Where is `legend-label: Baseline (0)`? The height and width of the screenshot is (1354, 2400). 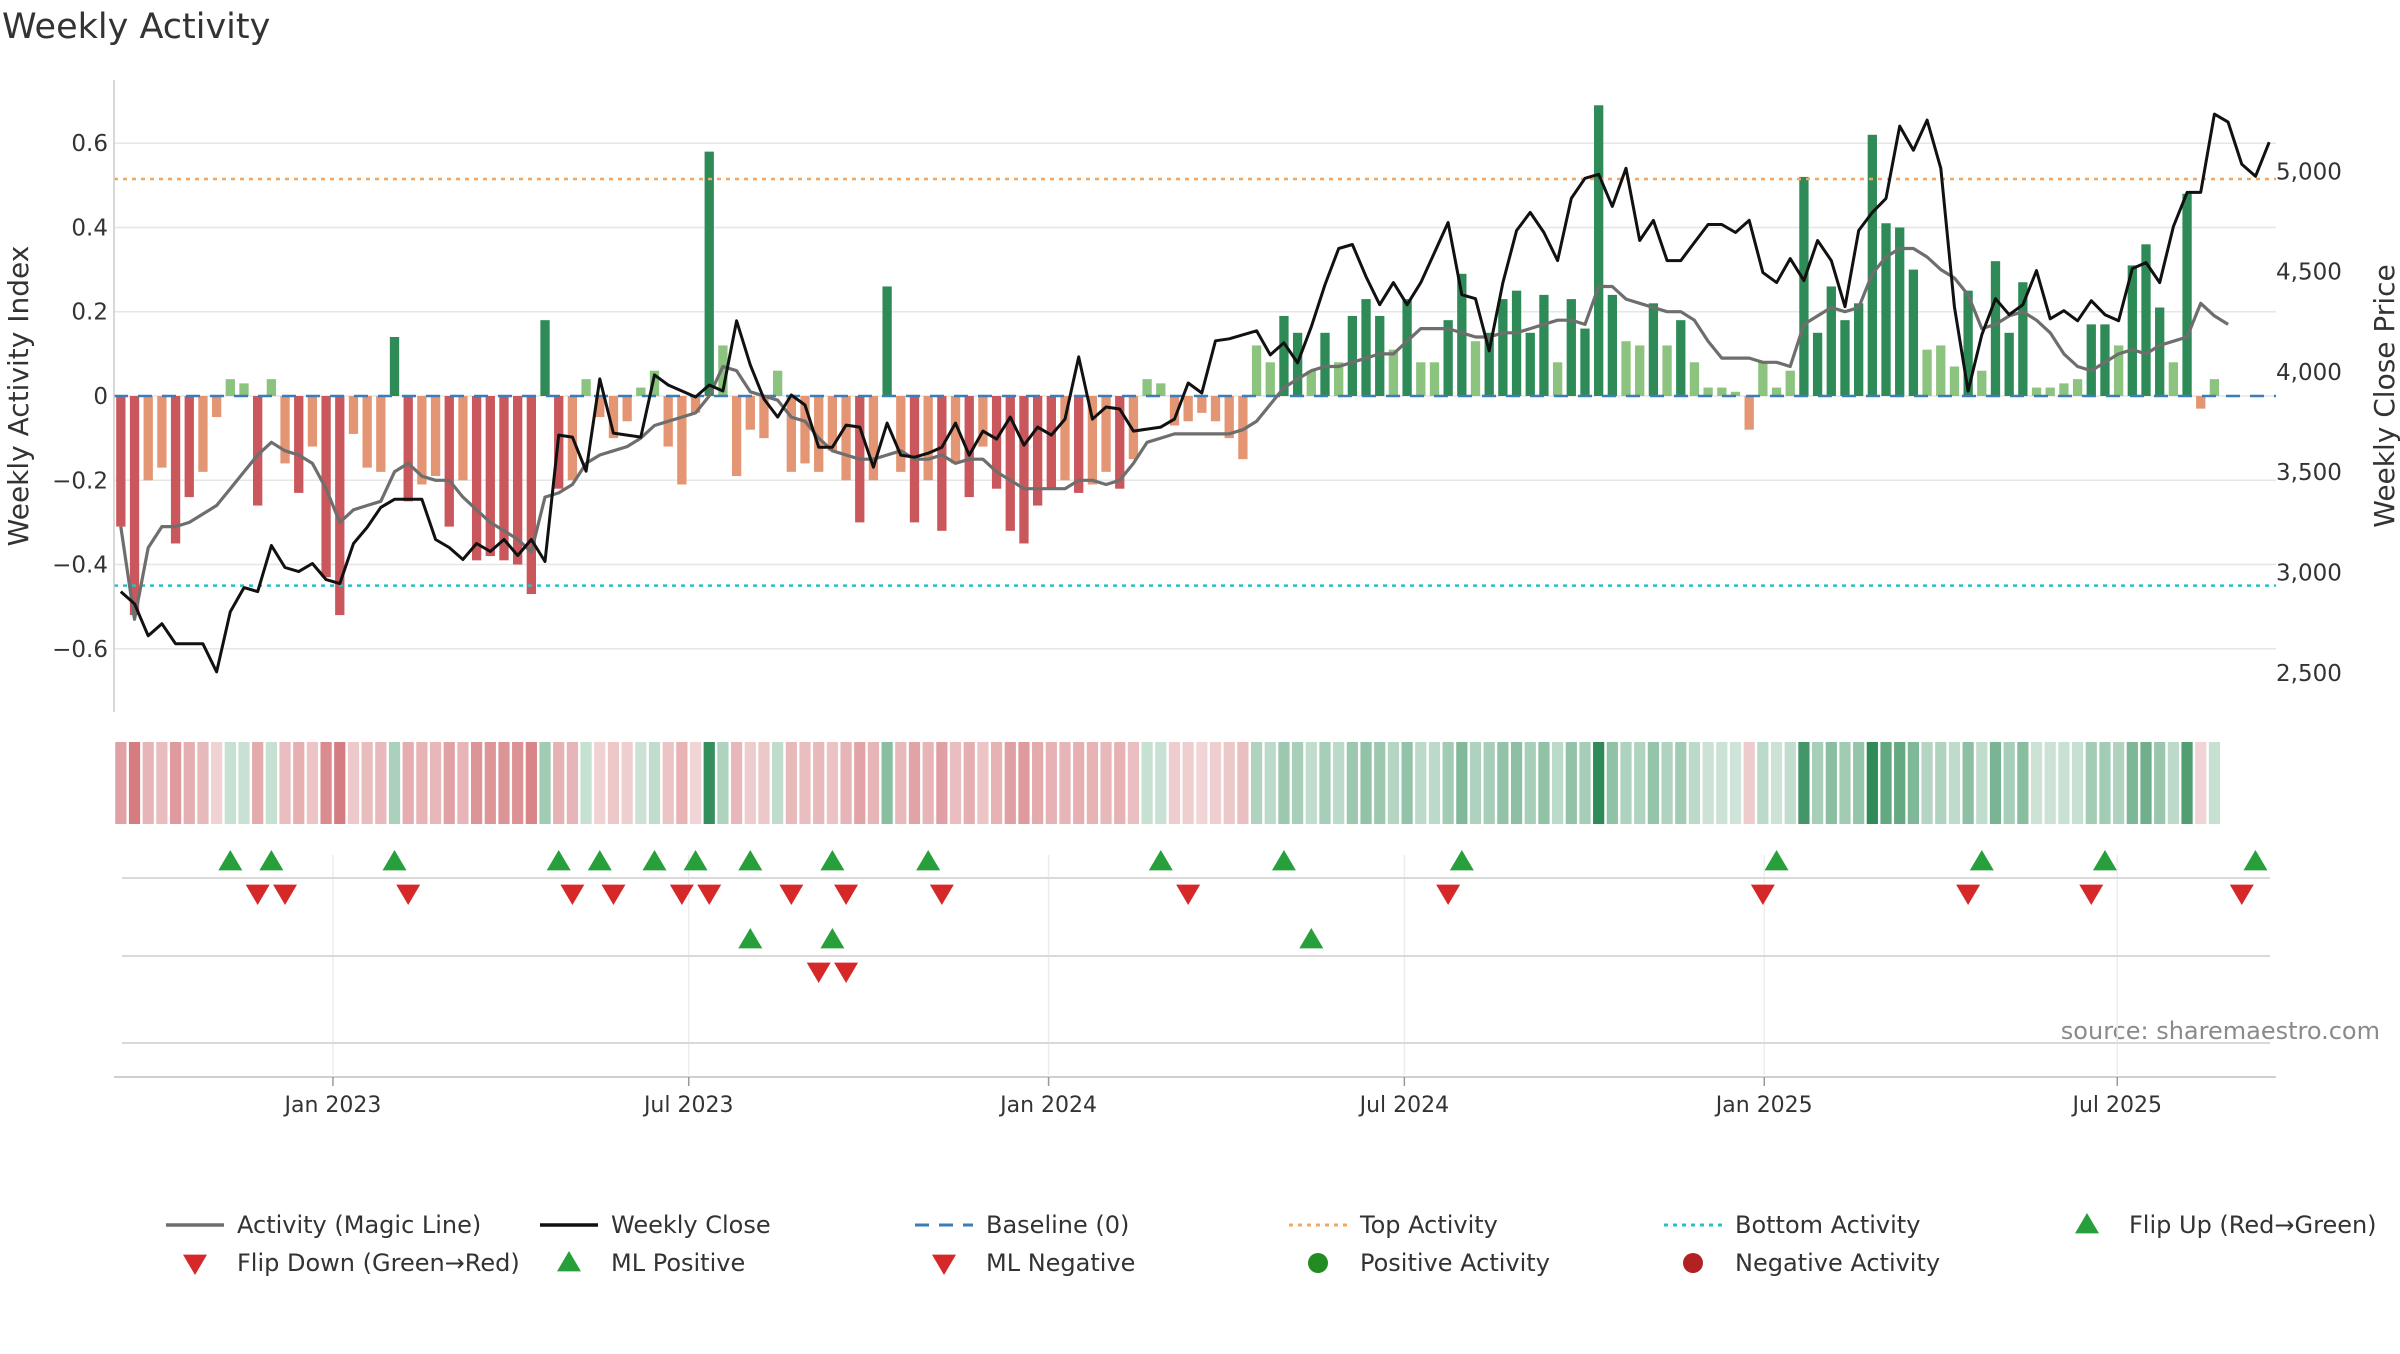
legend-label: Baseline (0) is located at coordinates (1057, 1225).